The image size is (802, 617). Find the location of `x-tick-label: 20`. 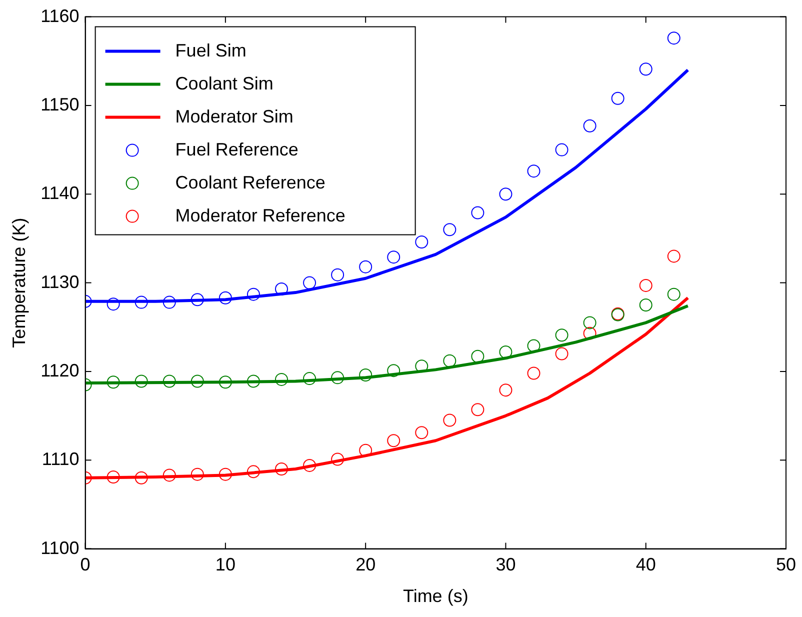

x-tick-label: 20 is located at coordinates (366, 564).